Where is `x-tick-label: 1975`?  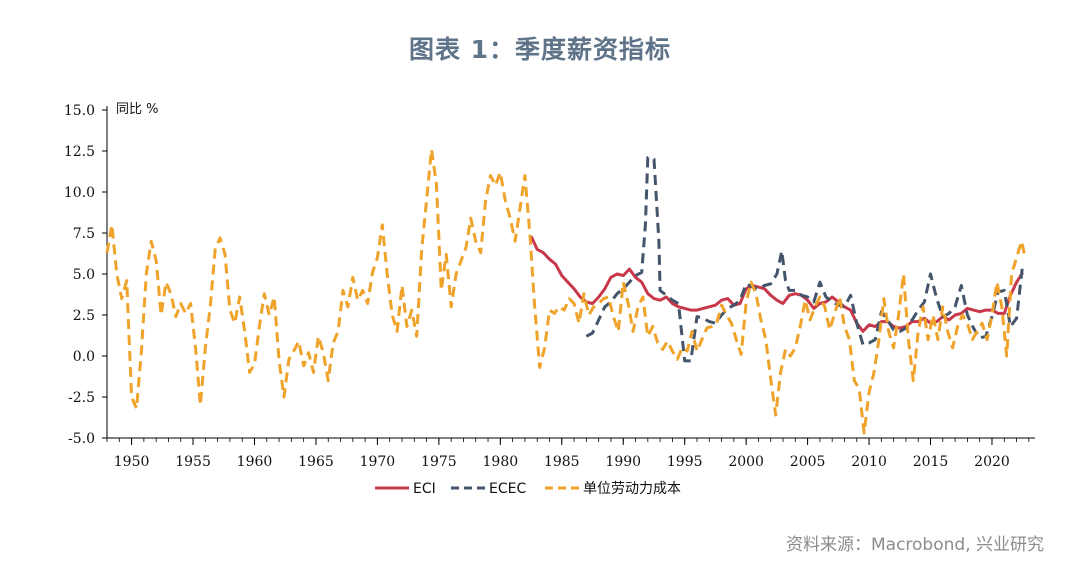 x-tick-label: 1975 is located at coordinates (439, 462).